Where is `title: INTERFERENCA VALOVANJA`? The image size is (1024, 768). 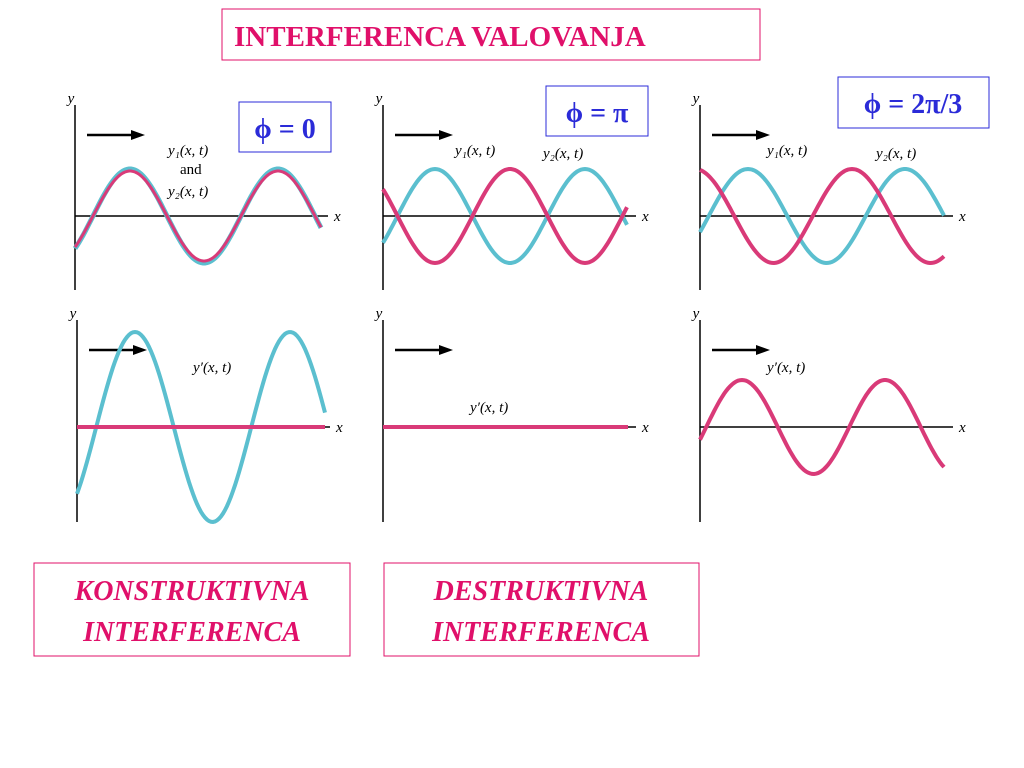
title: INTERFERENCA VALOVANJA is located at coordinates (440, 37).